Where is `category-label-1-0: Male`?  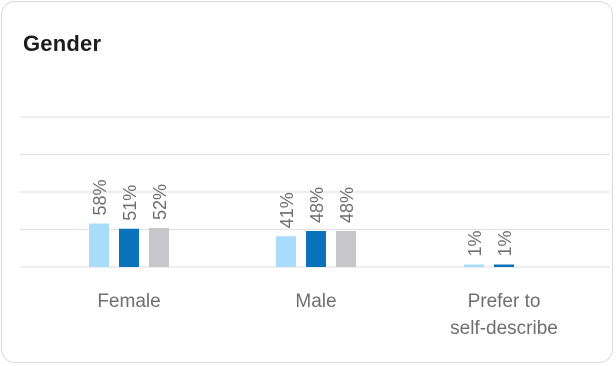
category-label-1-0: Male is located at coordinates (315, 301).